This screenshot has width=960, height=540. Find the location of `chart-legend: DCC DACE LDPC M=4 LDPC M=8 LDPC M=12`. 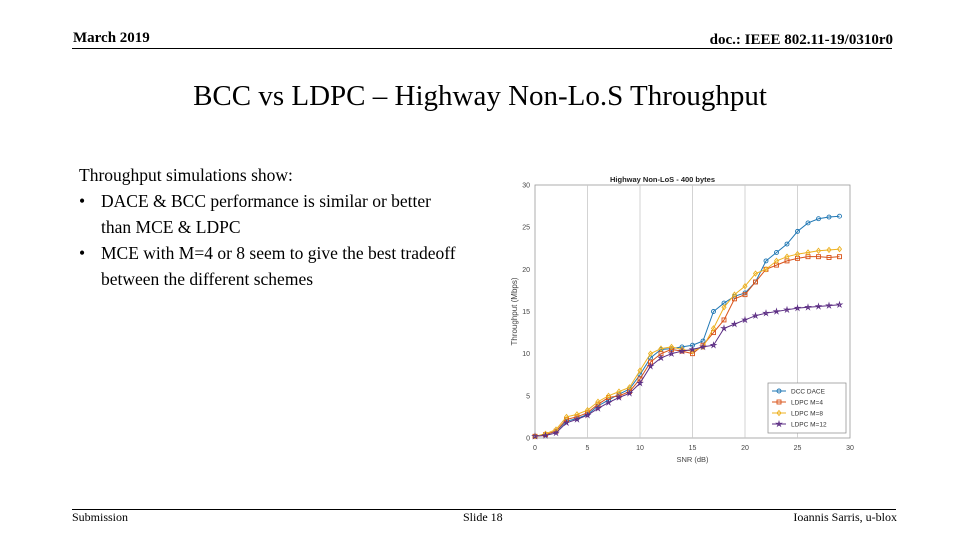

chart-legend: DCC DACE LDPC M=4 LDPC M=8 LDPC M=12 is located at coordinates (807, 408).